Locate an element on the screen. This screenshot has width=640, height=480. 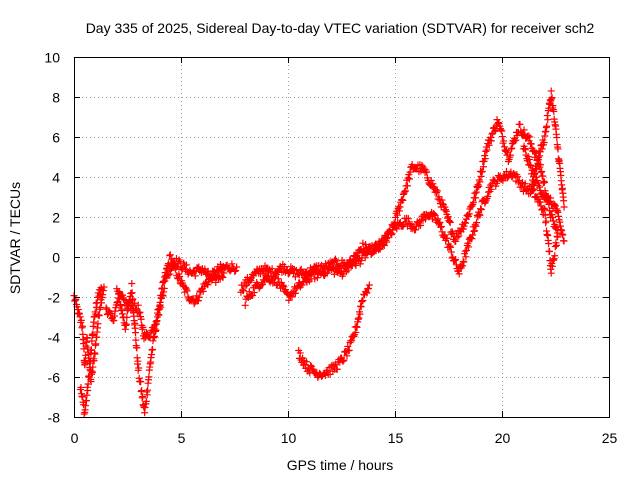
y-tick-label: 10 is located at coordinates (52, 58).